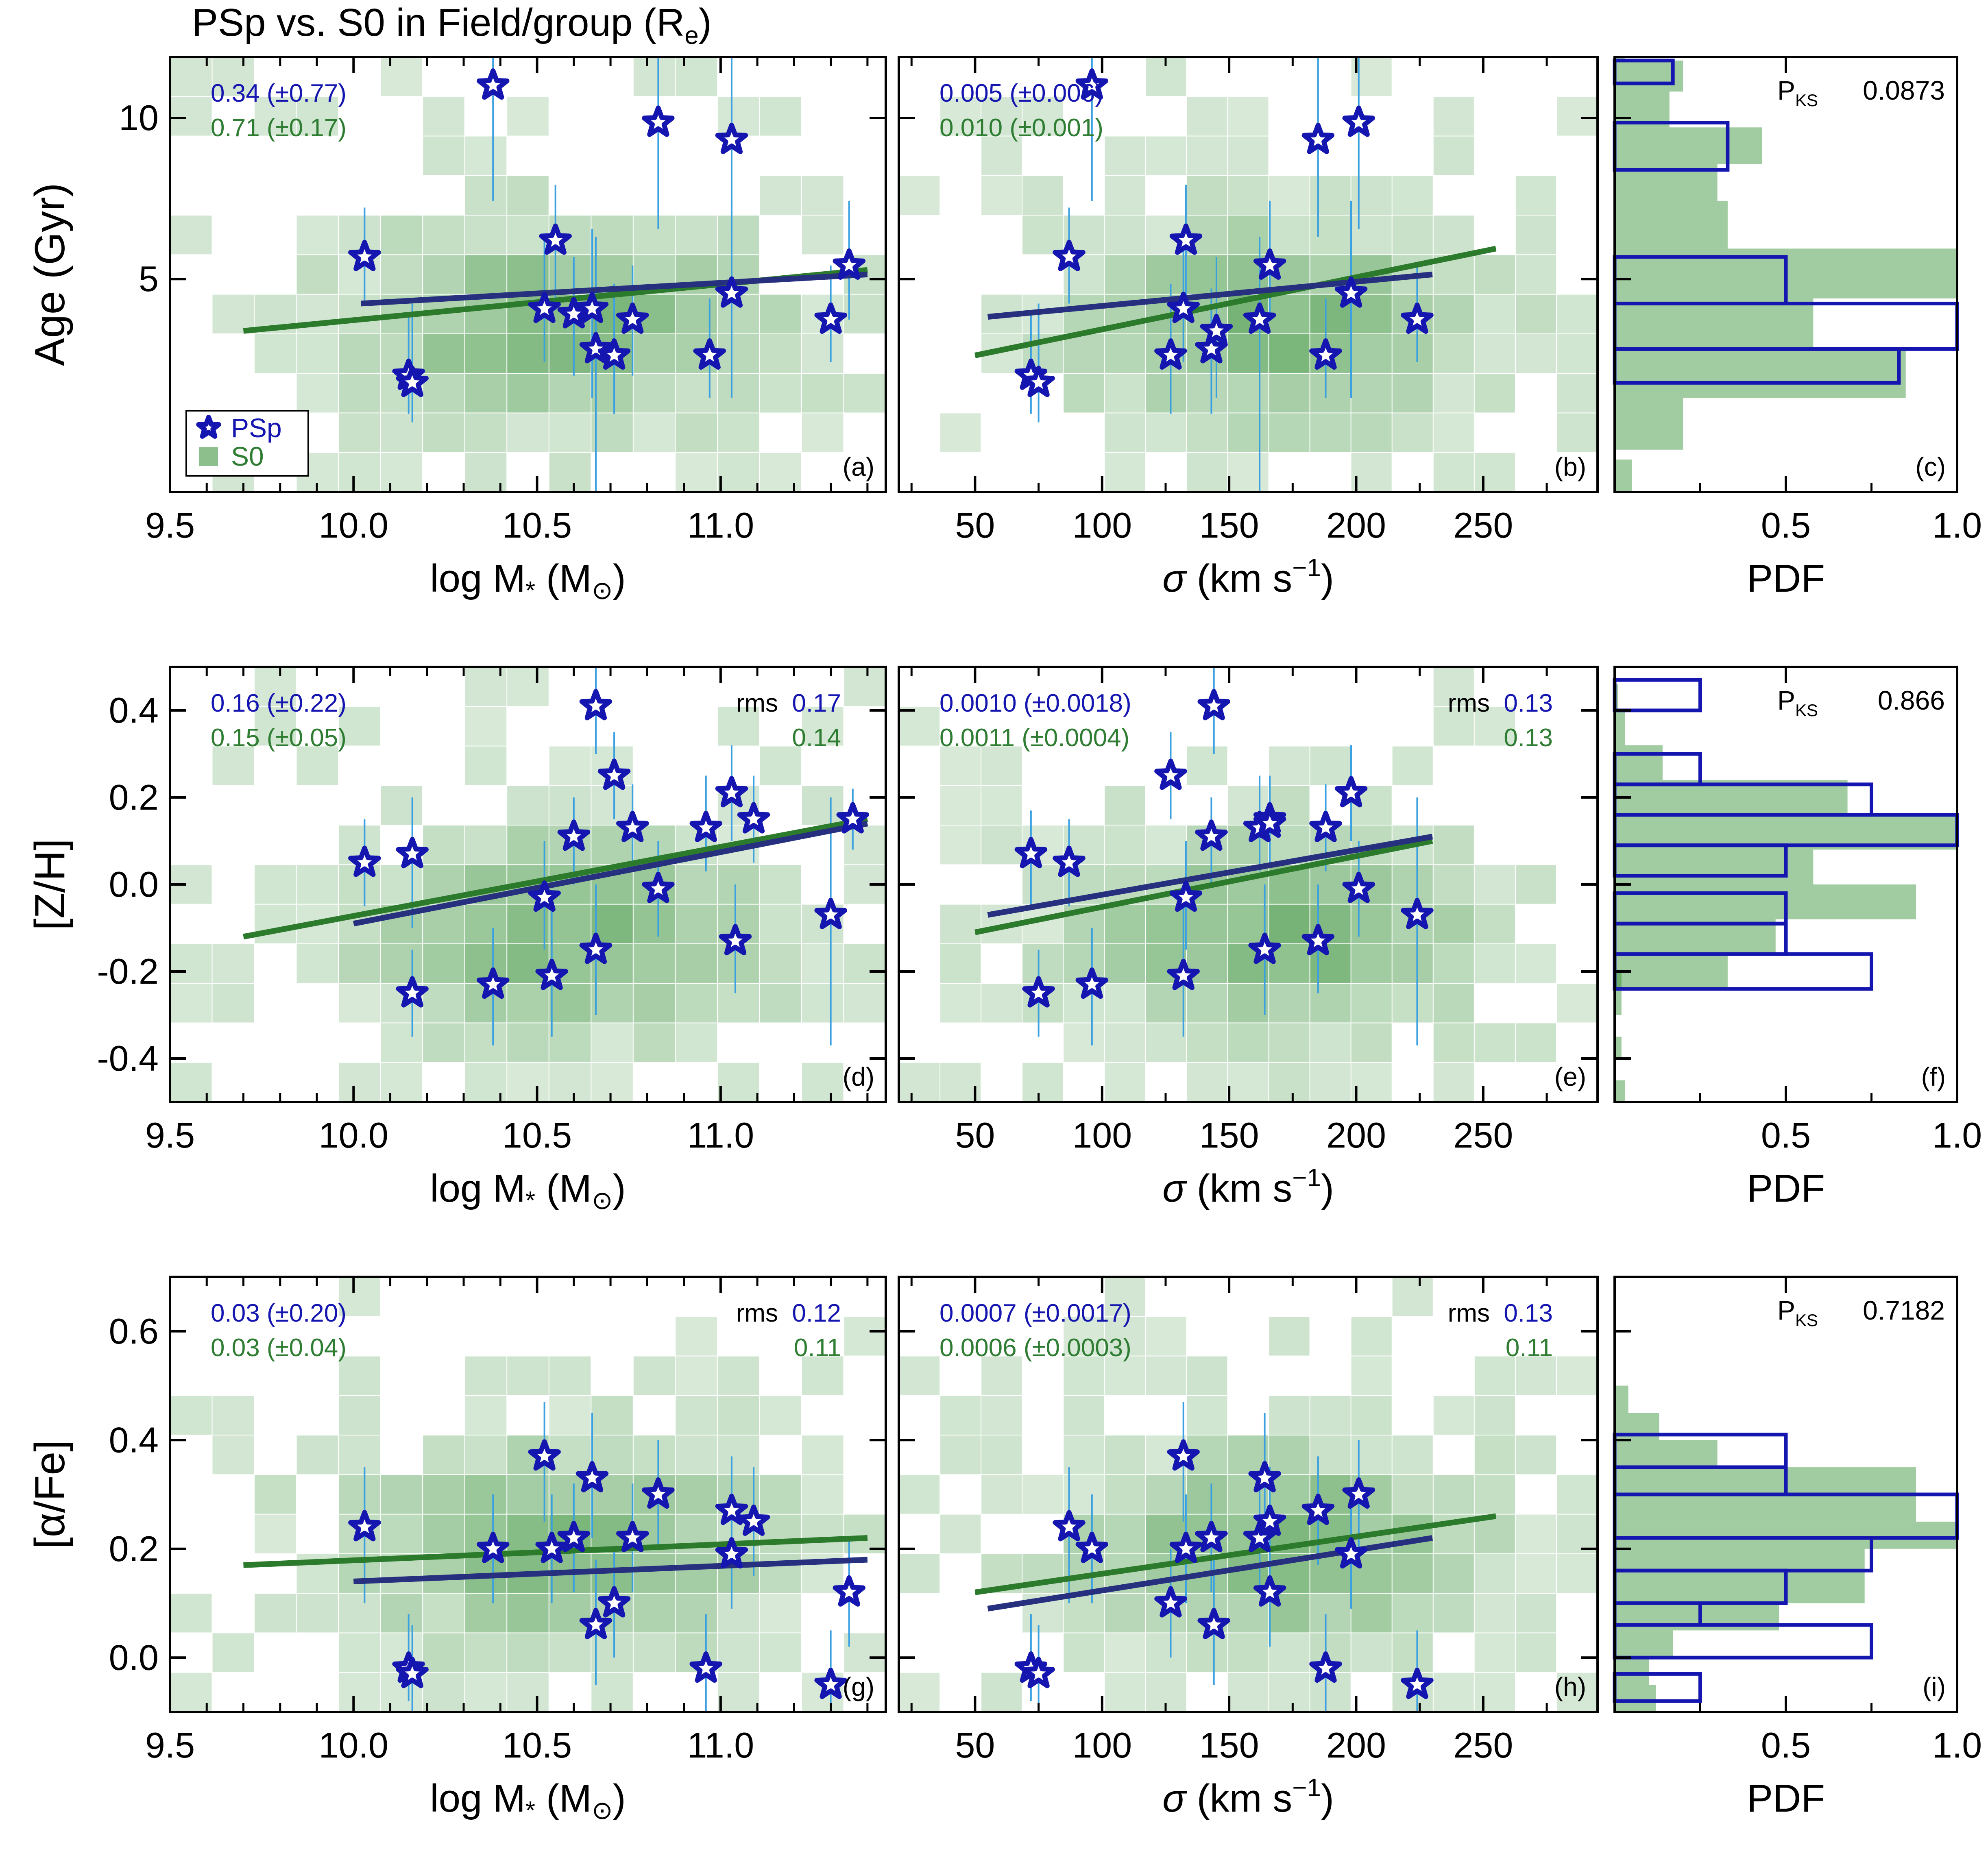 The height and width of the screenshot is (1860, 1988). What do you see at coordinates (1957, 1135) in the screenshot?
I see `x-tick-label: 1.0` at bounding box center [1957, 1135].